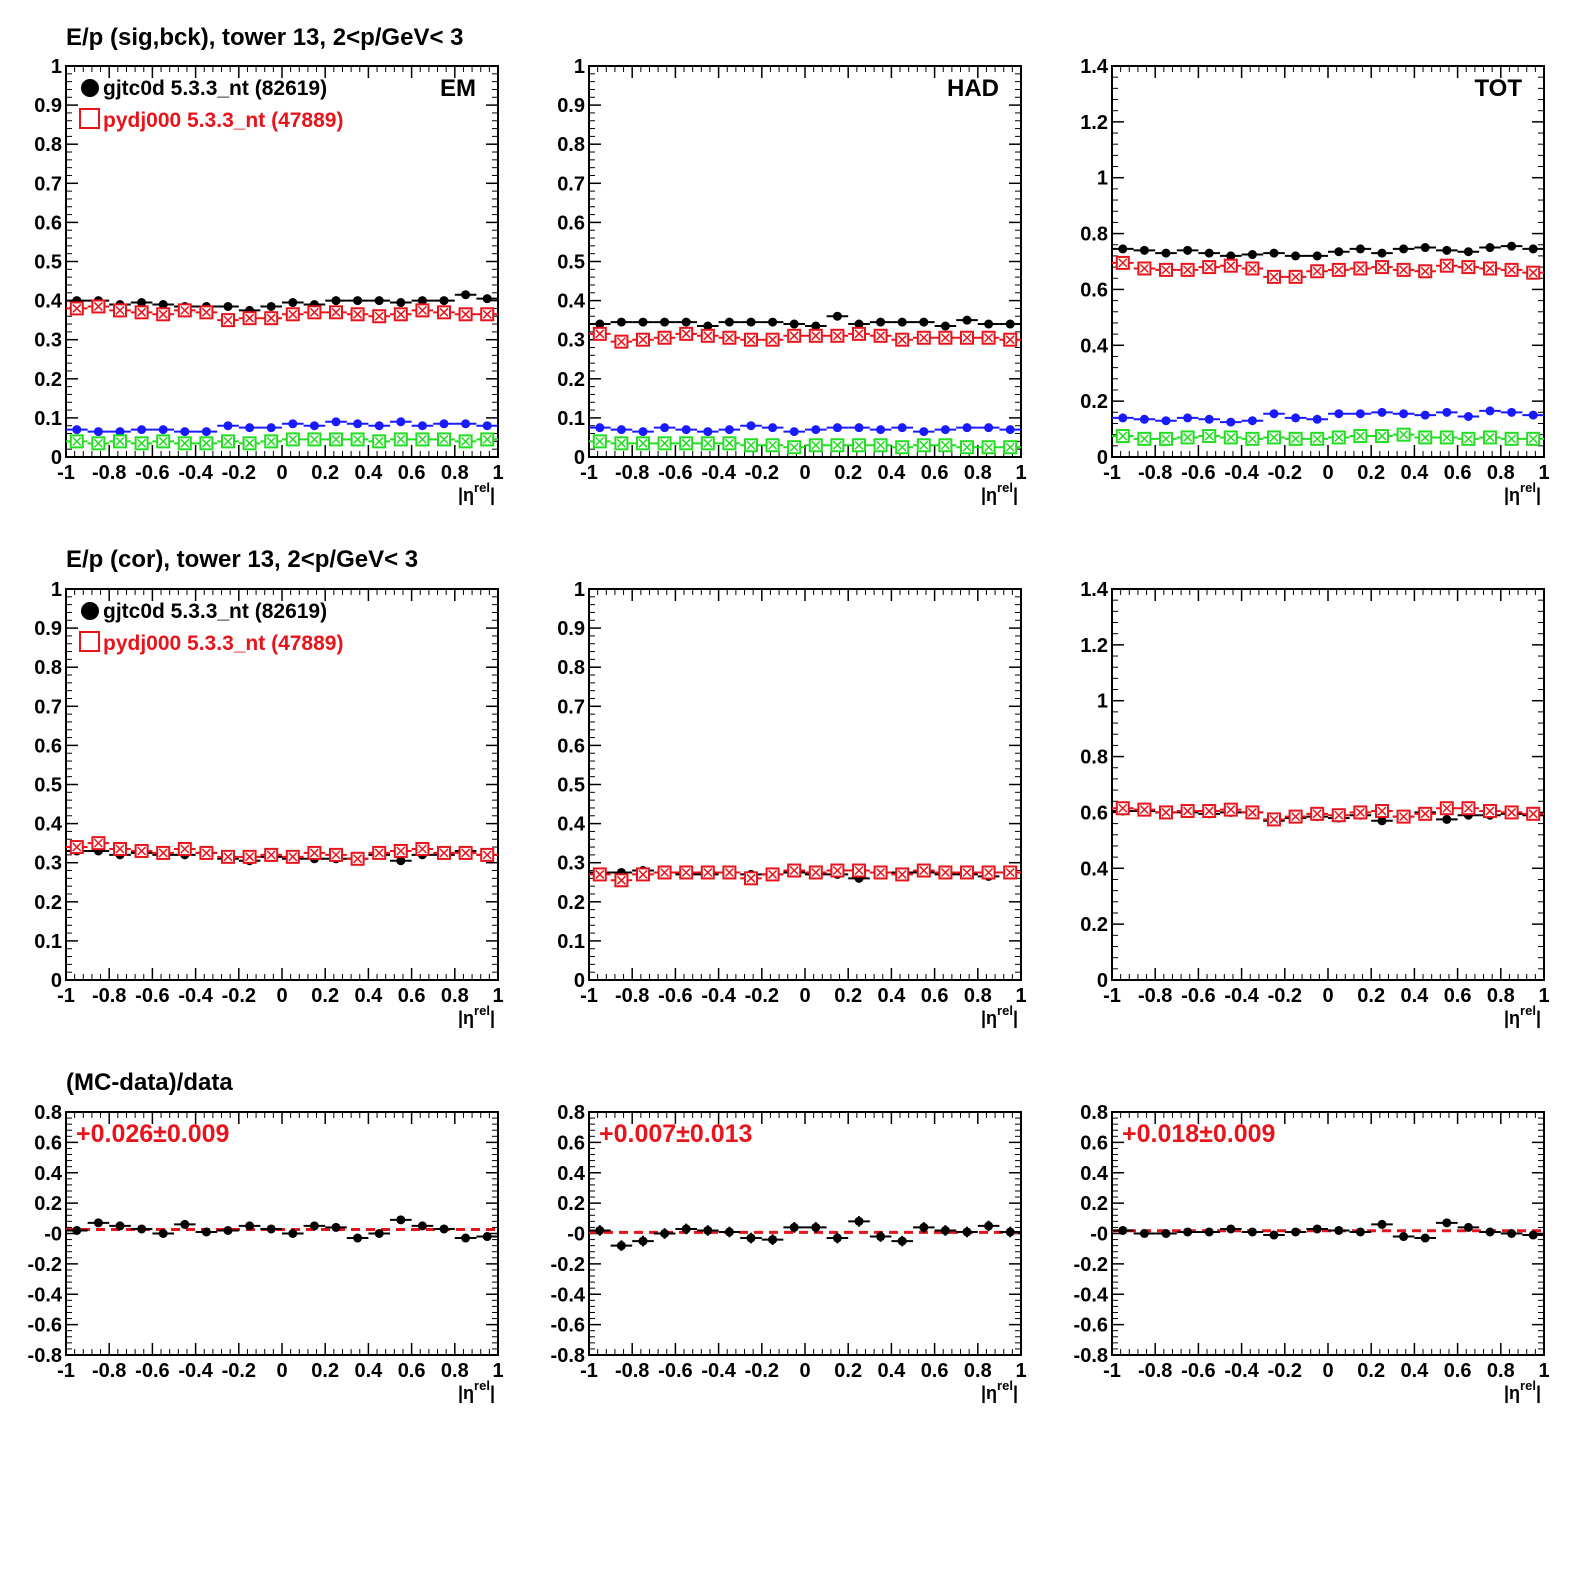 Image resolution: width=1575 pixels, height=1575 pixels. Describe the element at coordinates (571, 106) in the screenshot. I see `y-tick-label: 0.9` at that location.